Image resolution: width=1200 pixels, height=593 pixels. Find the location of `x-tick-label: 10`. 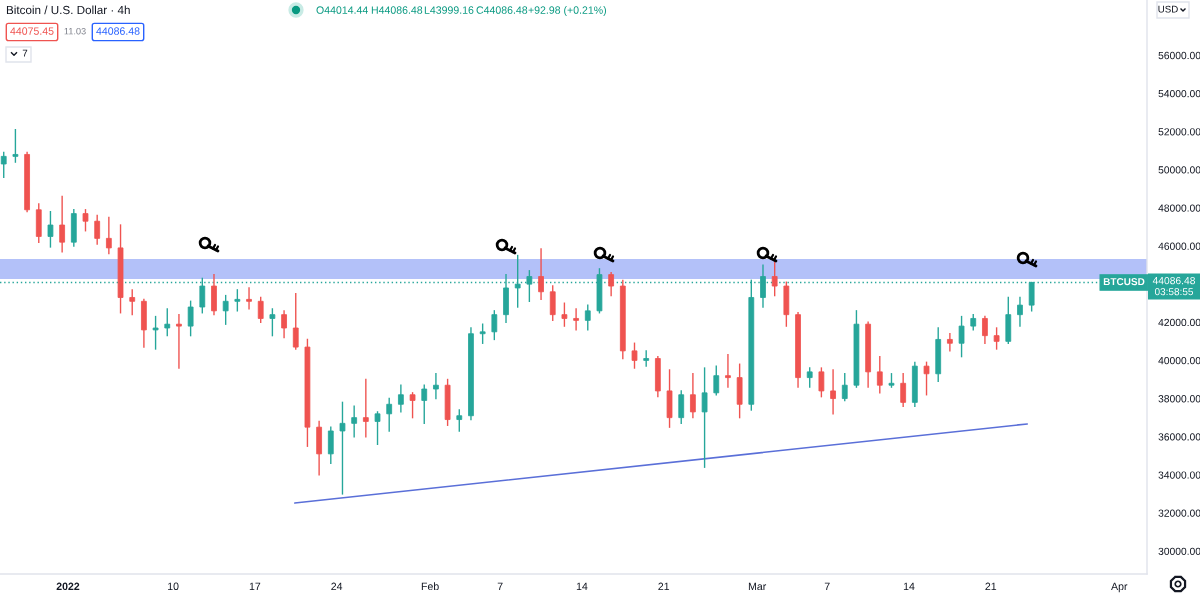

x-tick-label: 10 is located at coordinates (173, 586).